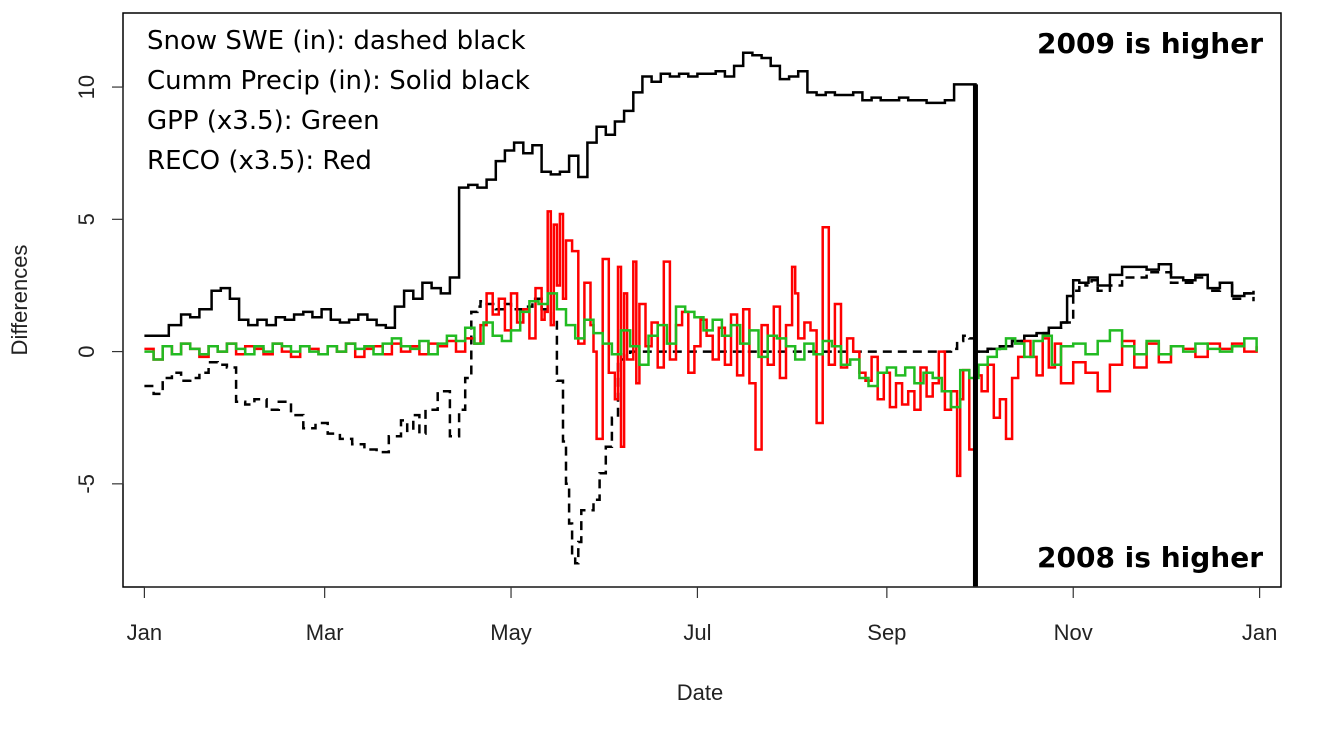 The width and height of the screenshot is (1342, 739). I want to click on annotation-2008-higher: 2008 is higher, so click(1150, 557).